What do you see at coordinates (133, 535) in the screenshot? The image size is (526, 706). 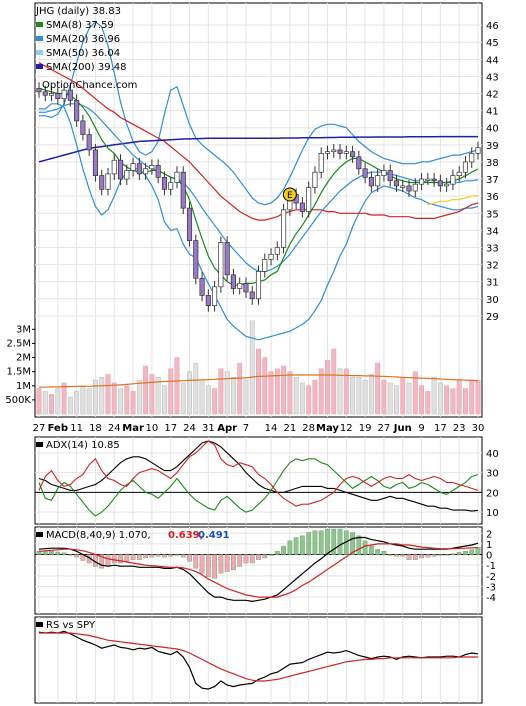 I see `macd-legend: MACD(8,40,9) 1.070, 0.639, 0.491` at bounding box center [133, 535].